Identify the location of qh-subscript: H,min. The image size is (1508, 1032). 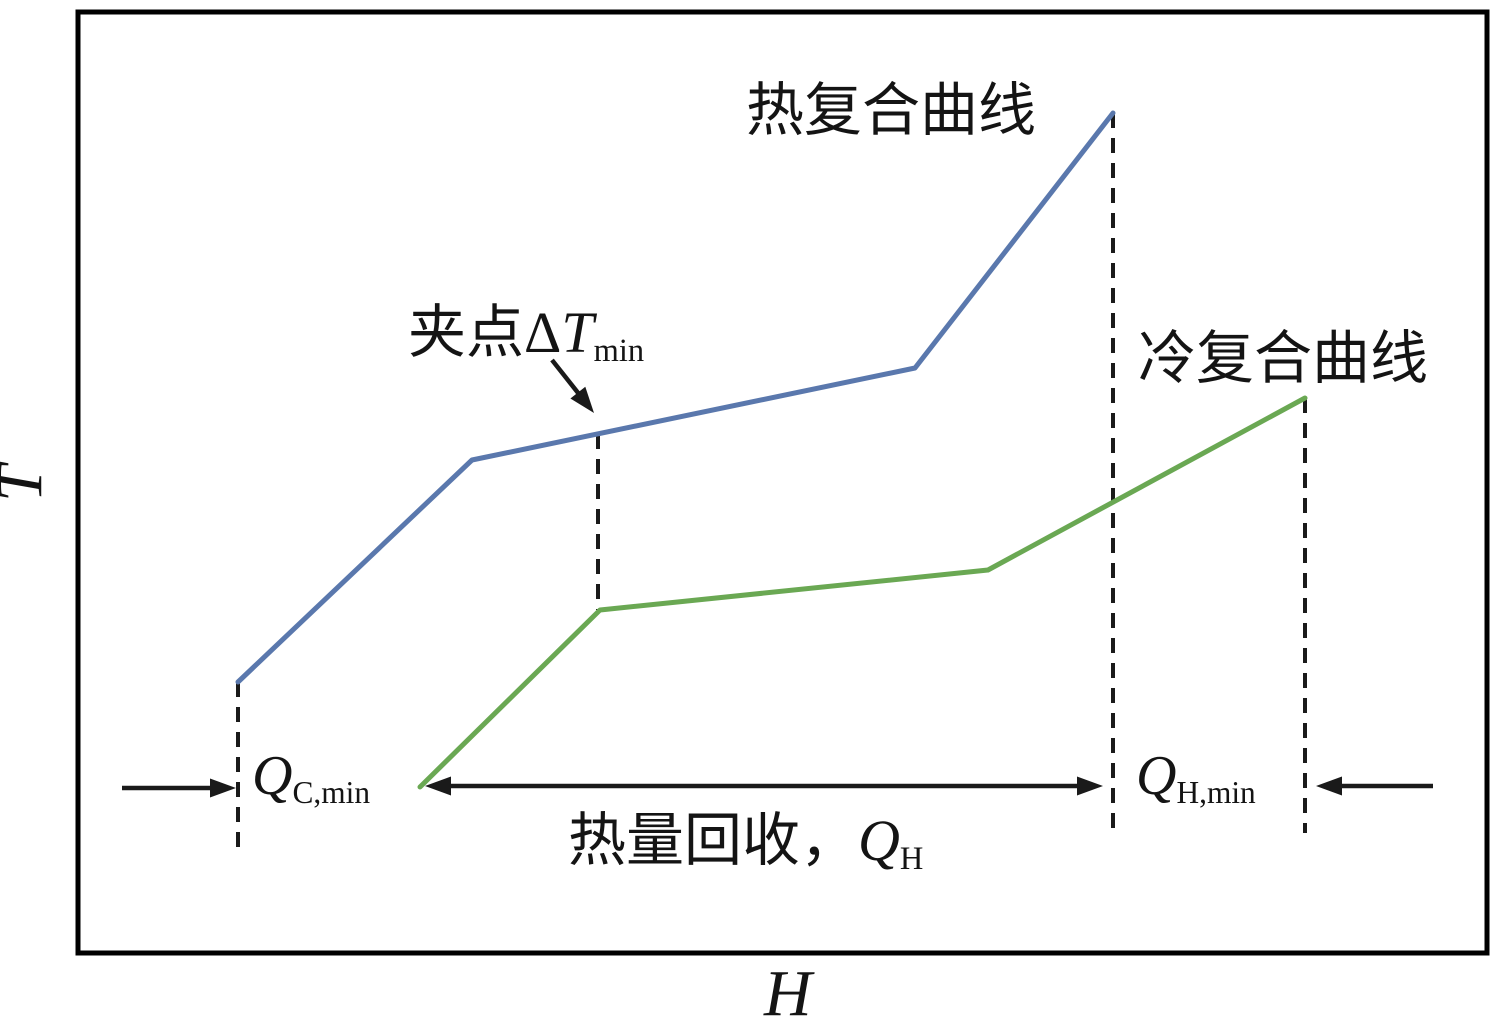
(1216, 792).